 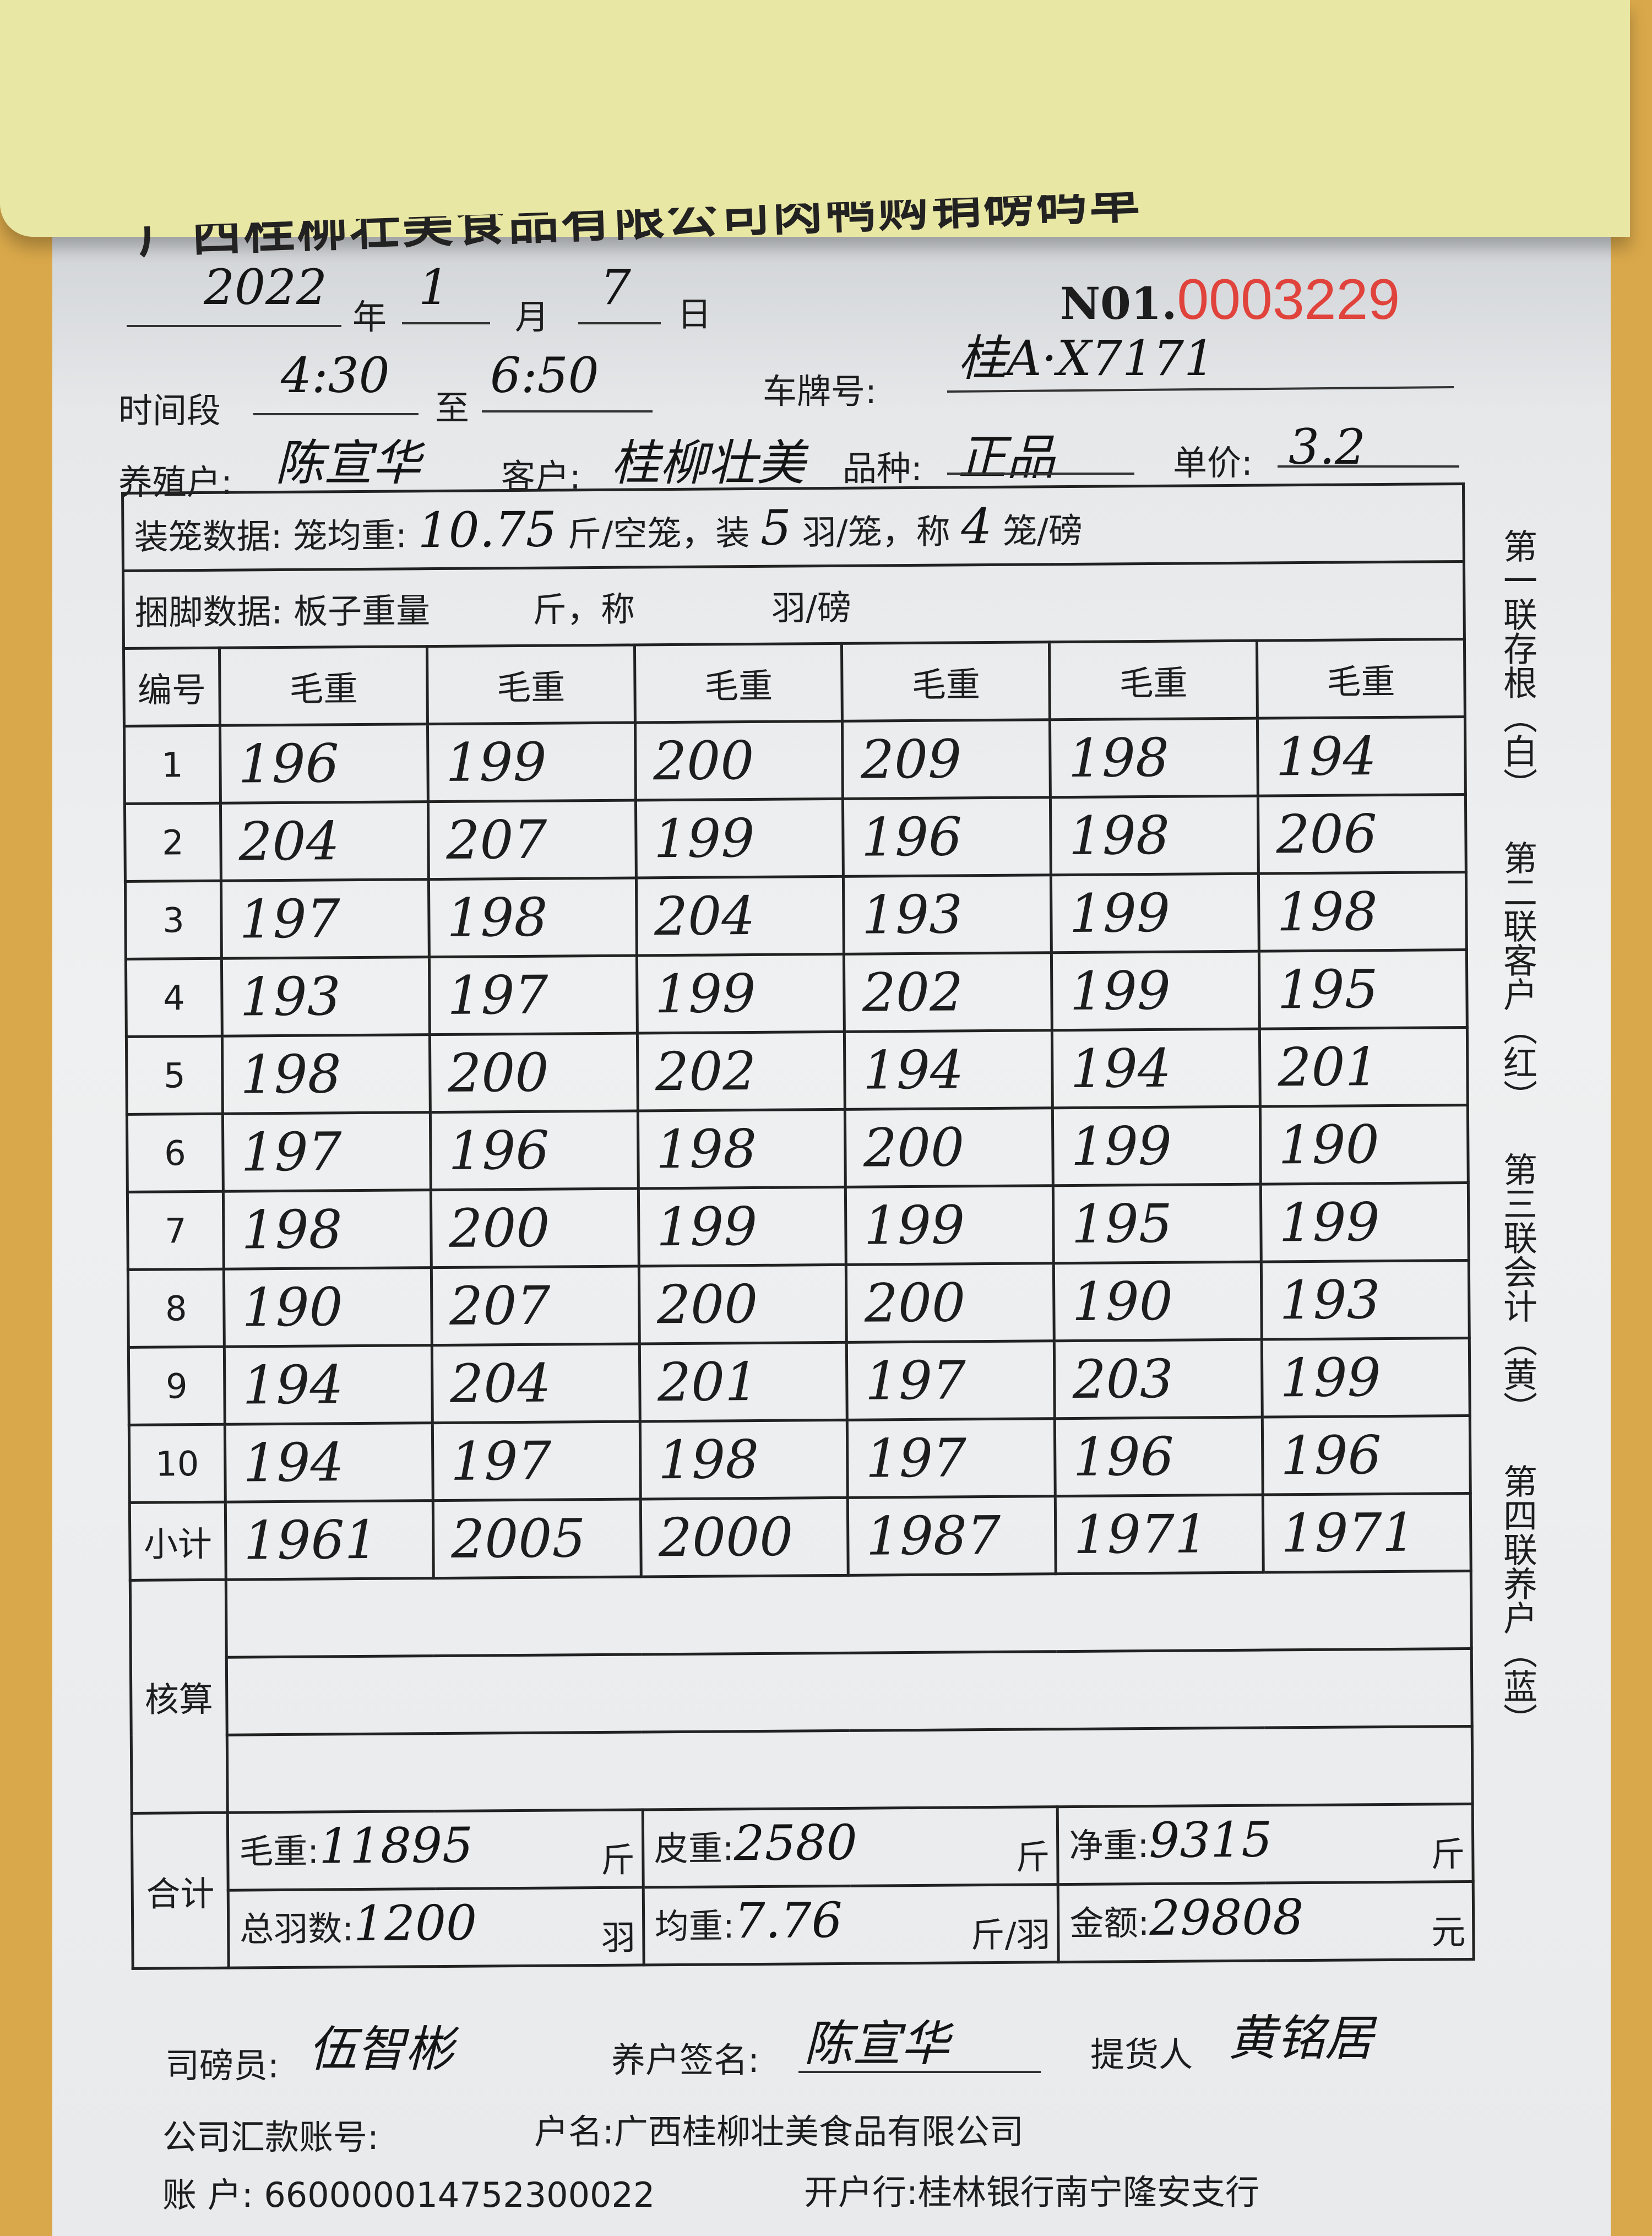 I want to click on row-number: 9, so click(x=176, y=1386).